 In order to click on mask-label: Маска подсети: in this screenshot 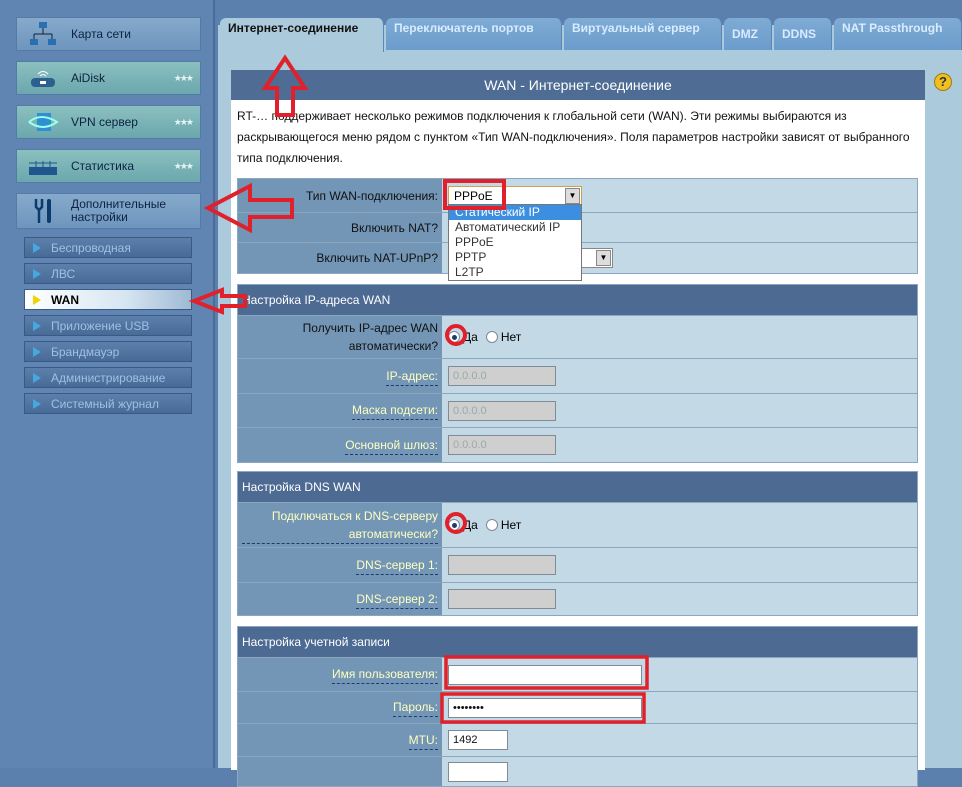, I will do `click(394, 410)`.